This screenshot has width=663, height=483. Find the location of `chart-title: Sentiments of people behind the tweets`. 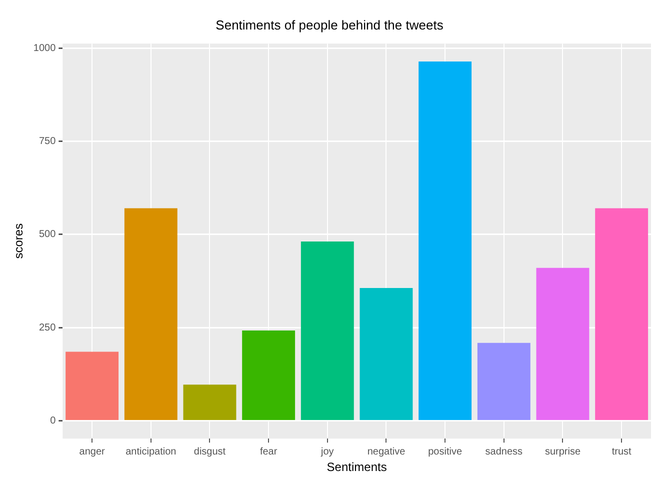

chart-title: Sentiments of people behind the tweets is located at coordinates (330, 24).